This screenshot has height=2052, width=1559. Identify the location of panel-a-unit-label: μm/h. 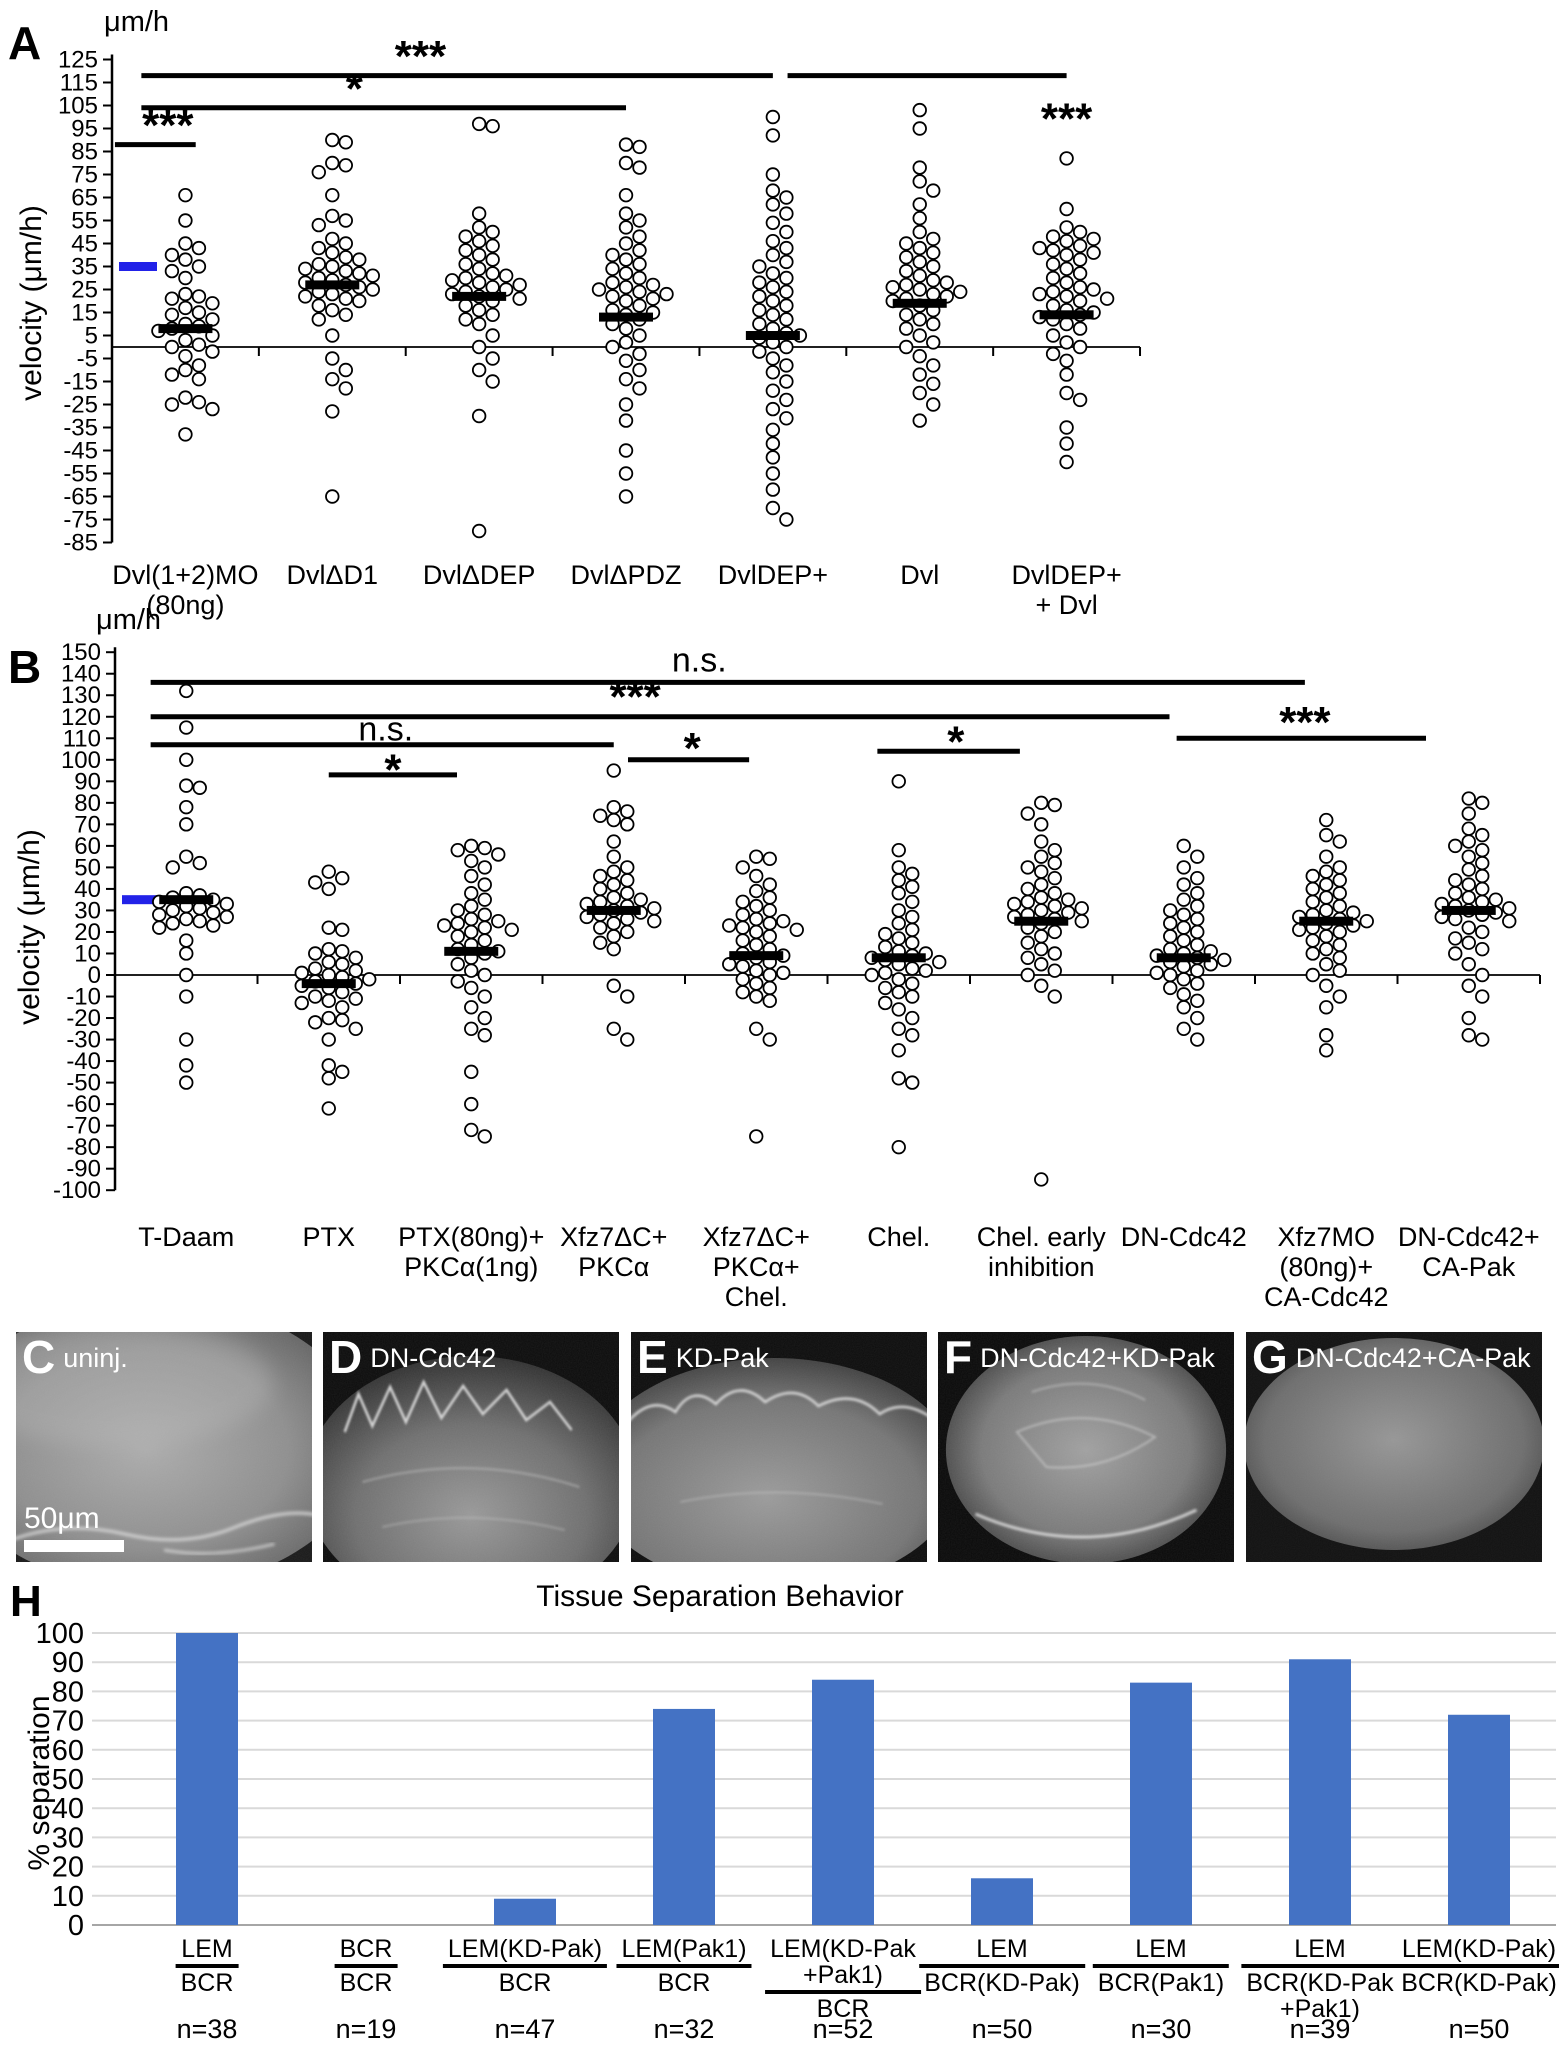
(137, 22).